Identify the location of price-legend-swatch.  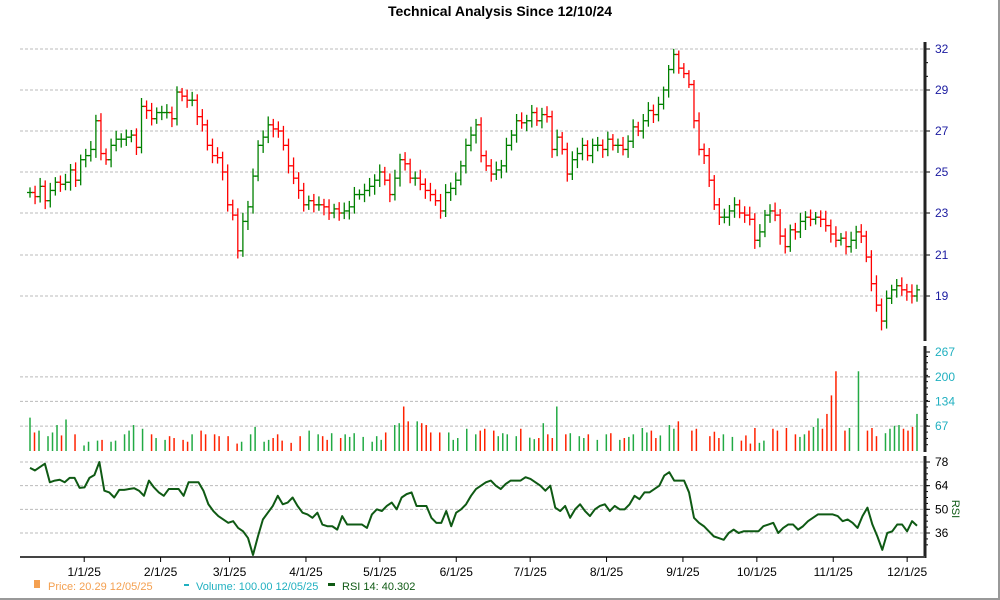
(37, 584).